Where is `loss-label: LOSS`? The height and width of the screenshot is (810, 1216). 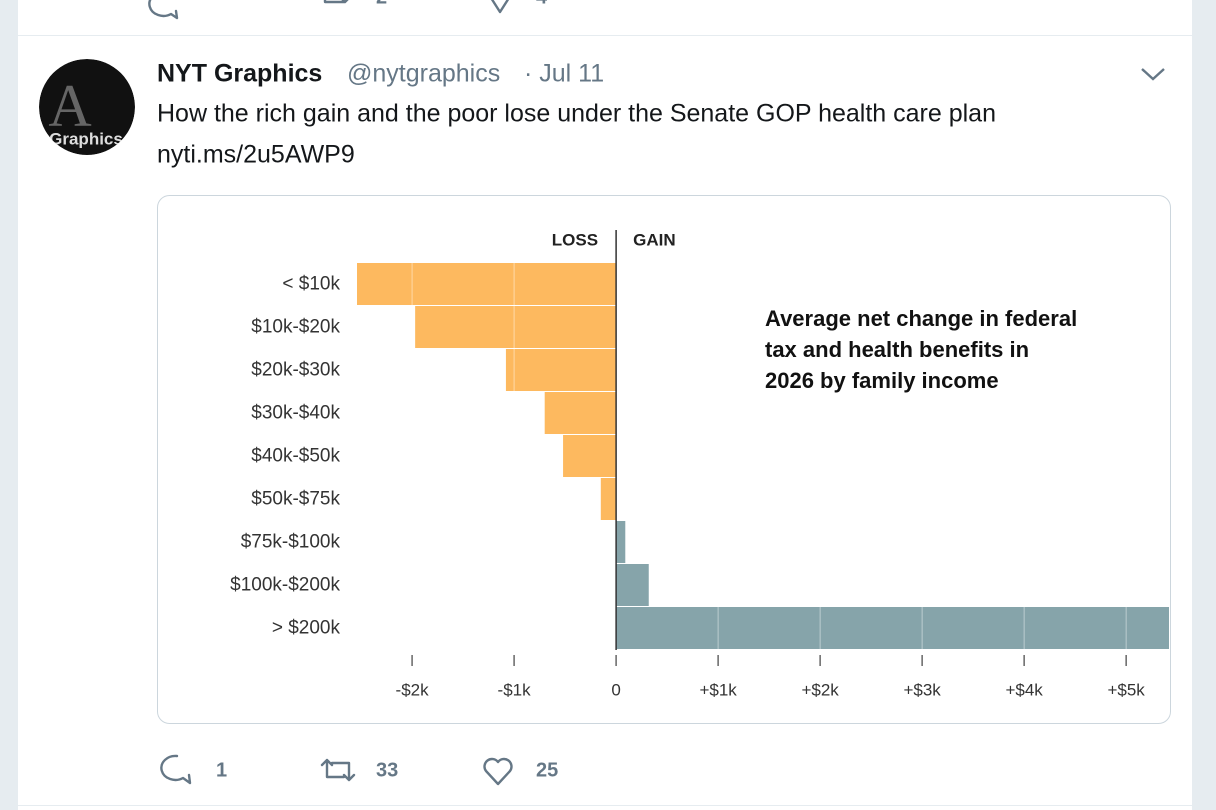 loss-label: LOSS is located at coordinates (575, 239).